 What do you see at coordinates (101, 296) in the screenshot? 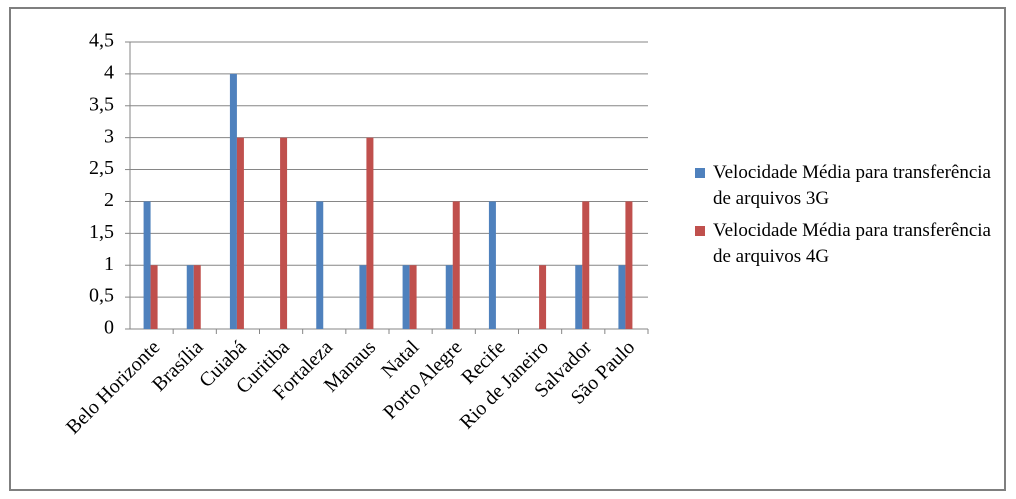
I see `y-tick-label: 0,5` at bounding box center [101, 296].